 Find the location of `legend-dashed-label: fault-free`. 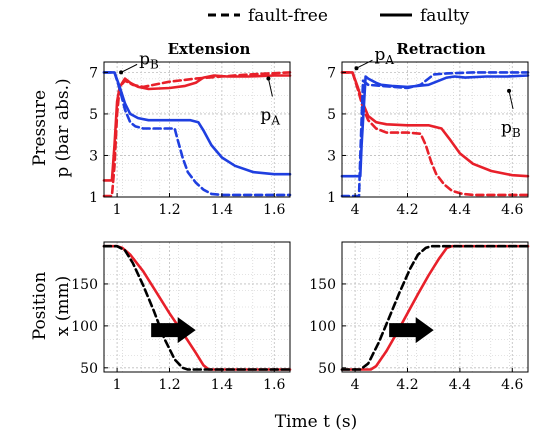

legend-dashed-label: fault-free is located at coordinates (288, 16).